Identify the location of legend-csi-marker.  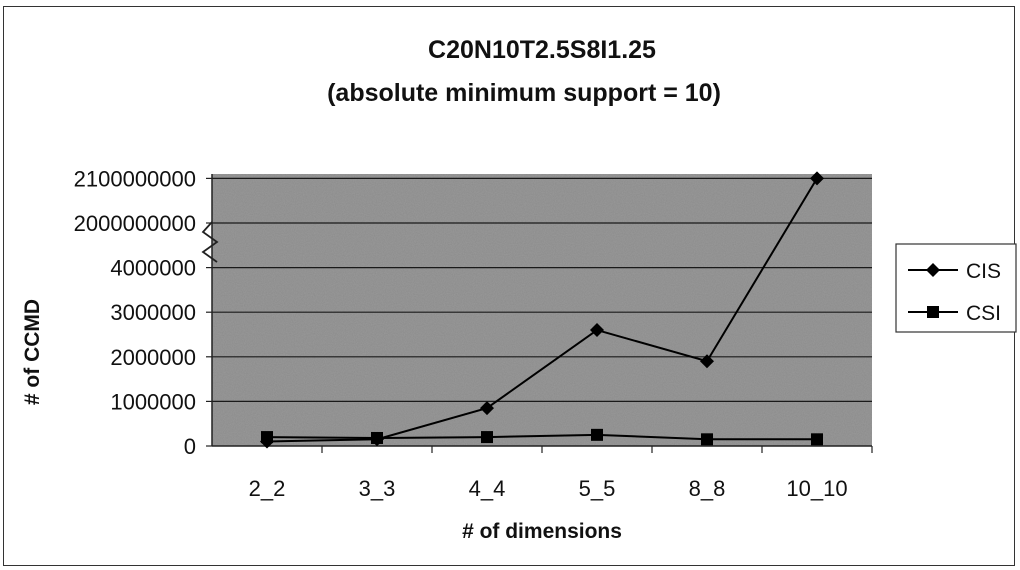
(933, 312).